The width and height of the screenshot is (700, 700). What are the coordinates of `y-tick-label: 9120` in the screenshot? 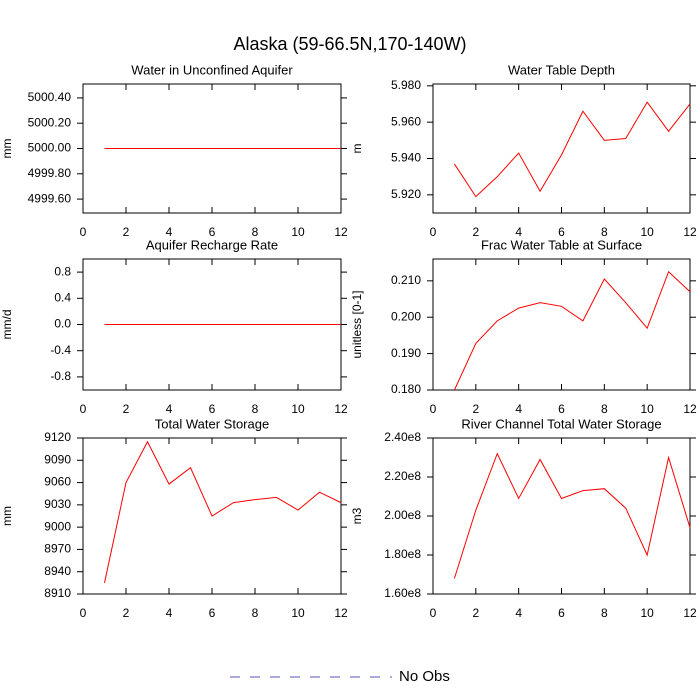 It's located at (57, 437).